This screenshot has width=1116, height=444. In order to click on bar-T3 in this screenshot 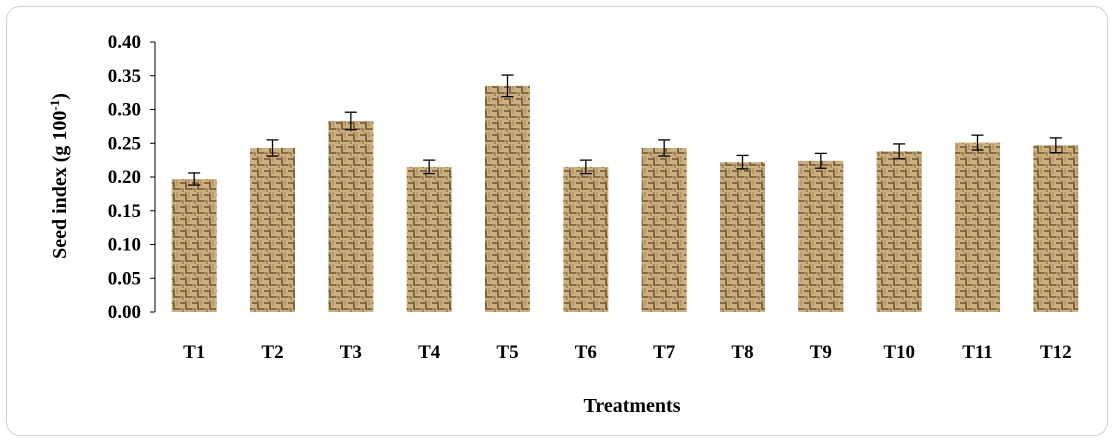, I will do `click(351, 216)`.